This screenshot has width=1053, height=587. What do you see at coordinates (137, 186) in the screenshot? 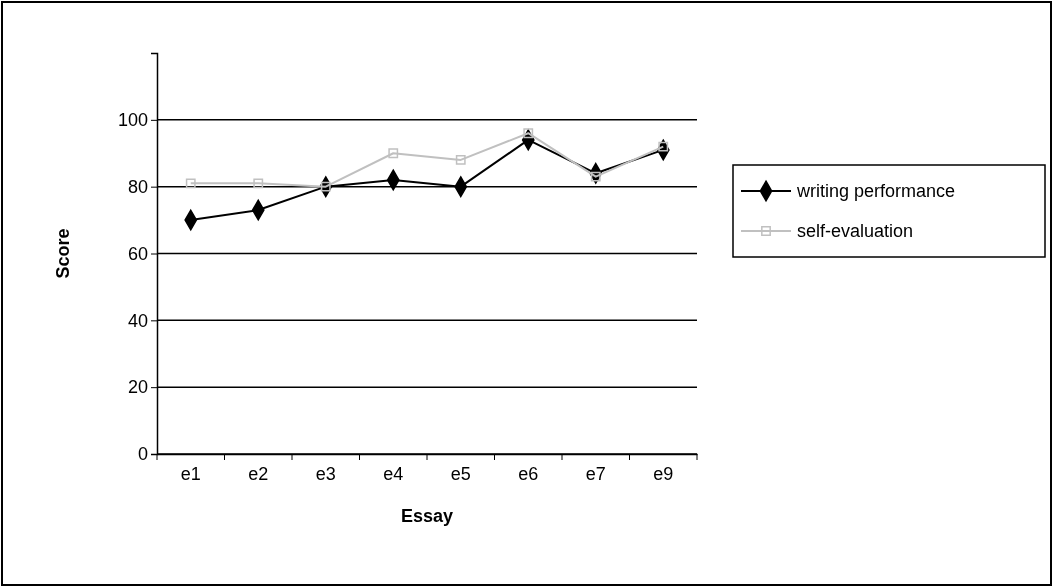
I see `y-tick-label: 80` at bounding box center [137, 186].